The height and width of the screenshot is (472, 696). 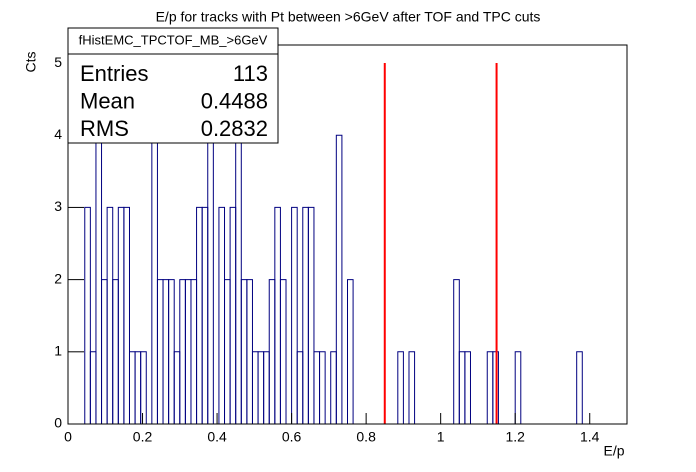 I want to click on x-tick-label: 1.4, so click(x=590, y=437).